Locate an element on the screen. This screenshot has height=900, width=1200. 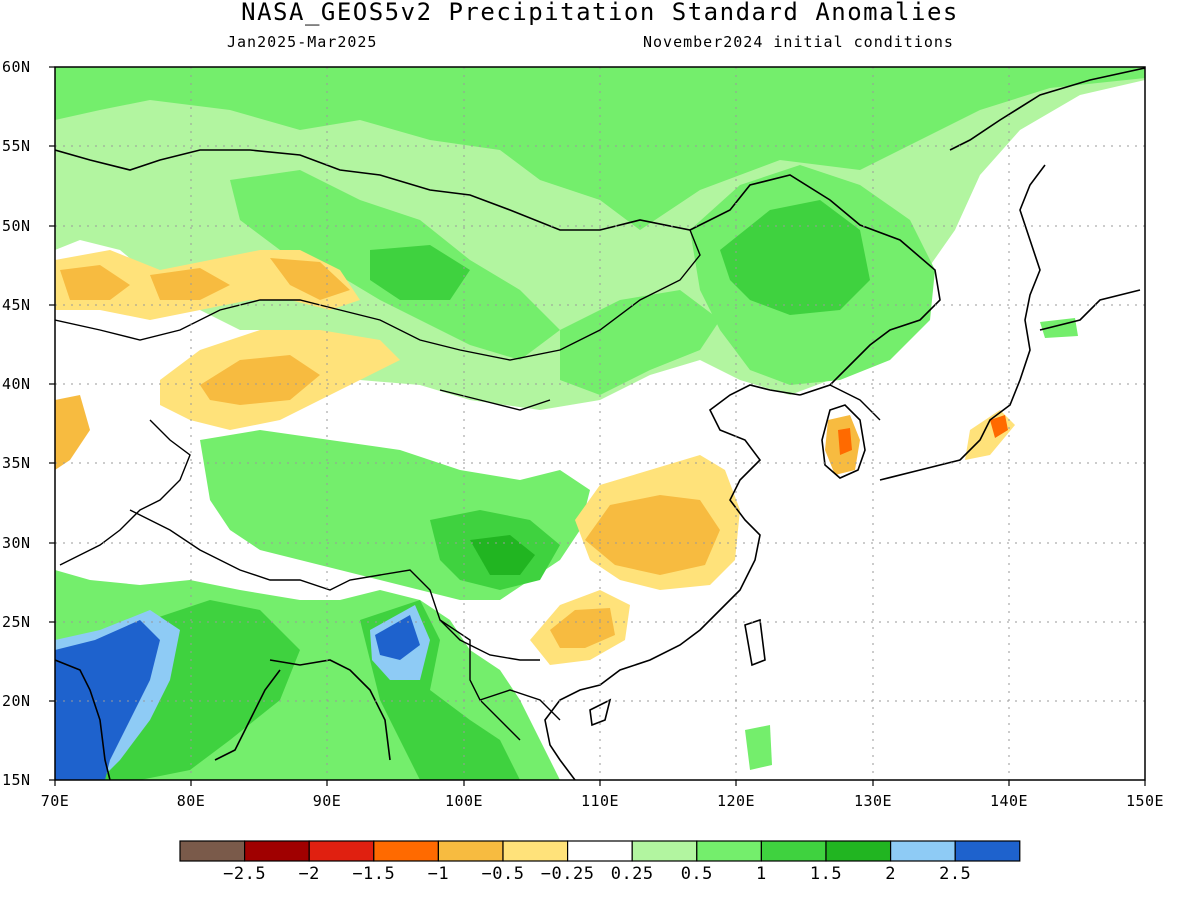
lat-tick-label: 35N is located at coordinates (16, 463).